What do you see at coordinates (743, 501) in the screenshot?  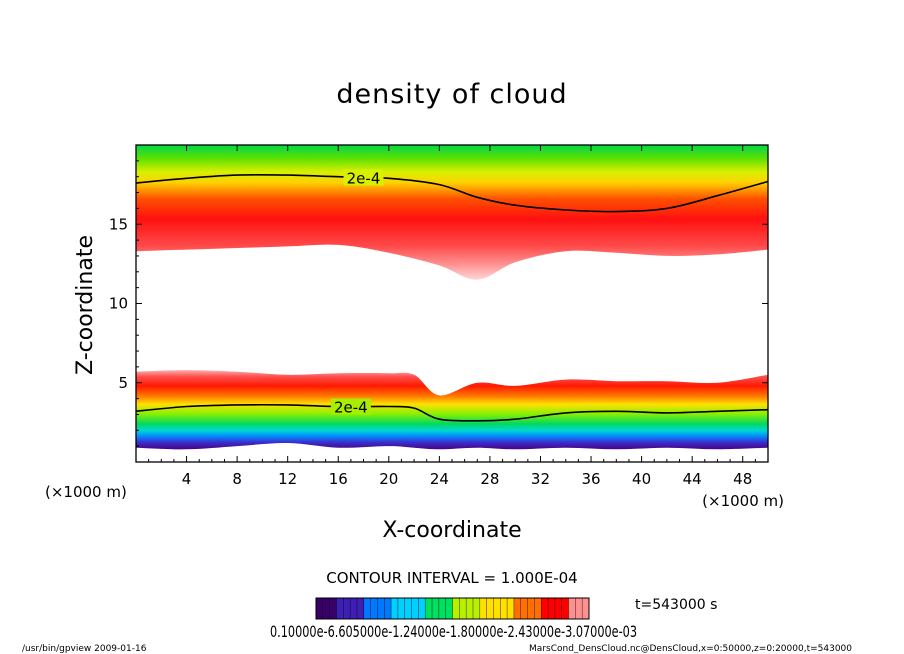 I see `x-axis-unit: (×1000 m)` at bounding box center [743, 501].